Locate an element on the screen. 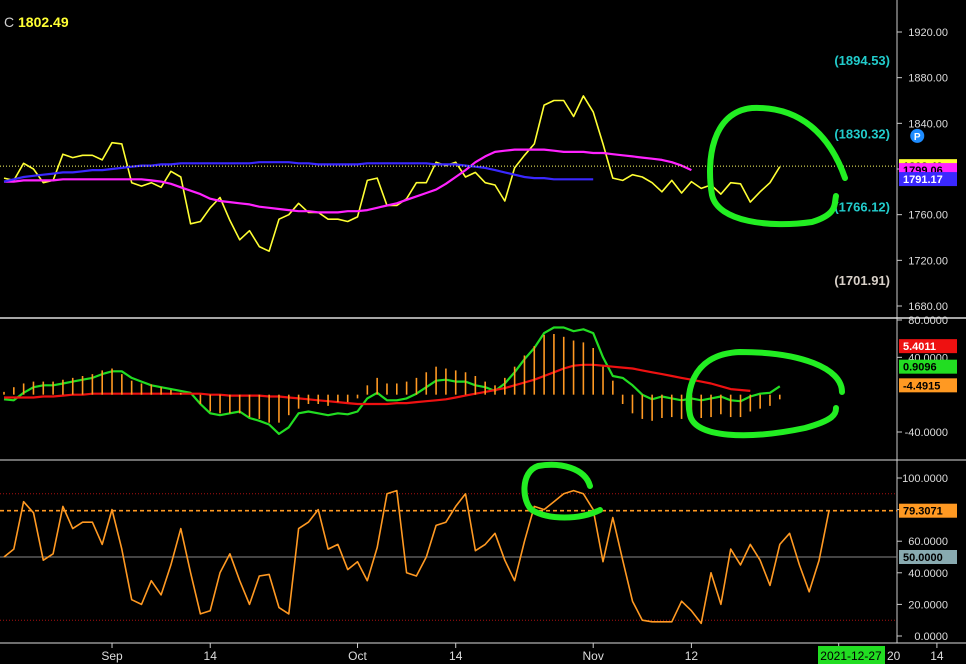  value-badge-label: 0.9096 is located at coordinates (920, 368).